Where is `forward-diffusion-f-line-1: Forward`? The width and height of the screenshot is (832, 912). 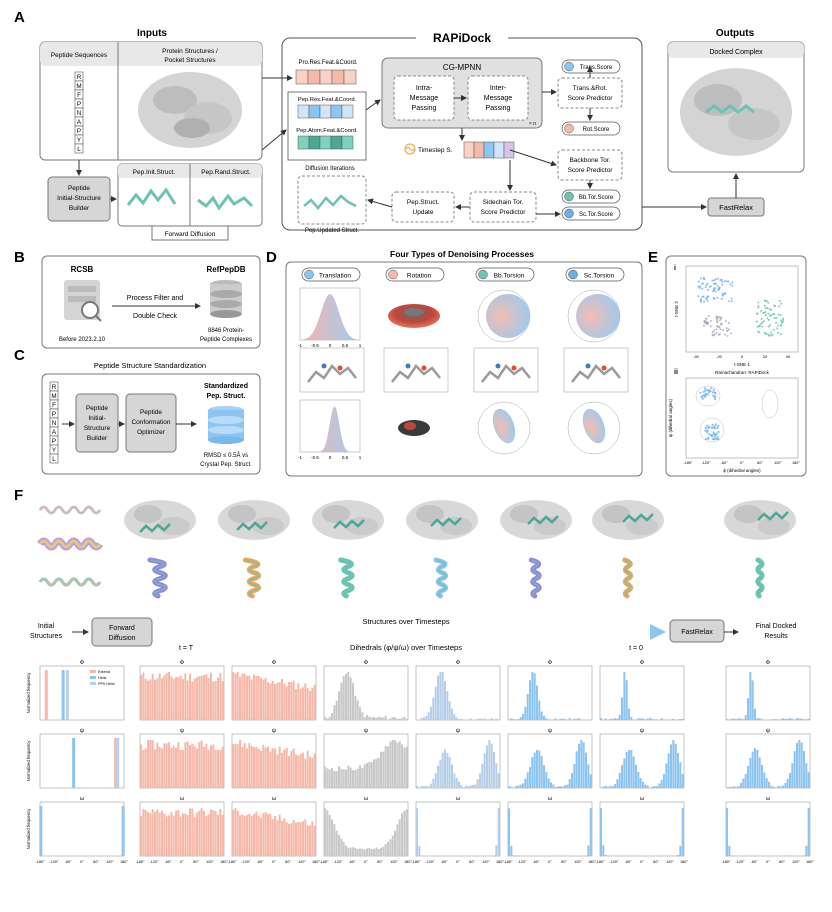
forward-diffusion-f-line-1: Forward is located at coordinates (122, 628).